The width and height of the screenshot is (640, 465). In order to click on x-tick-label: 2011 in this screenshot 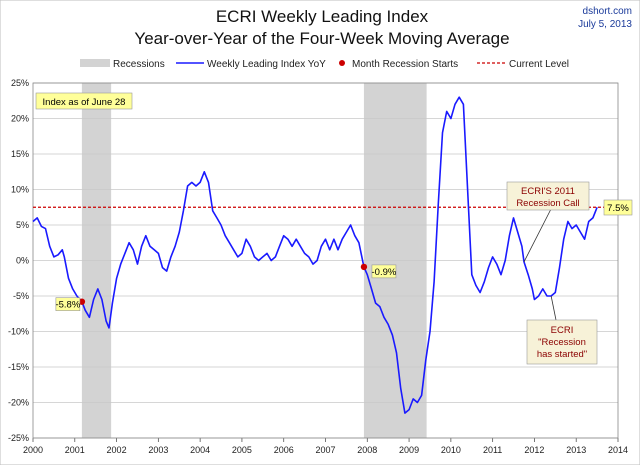, I will do `click(492, 450)`.